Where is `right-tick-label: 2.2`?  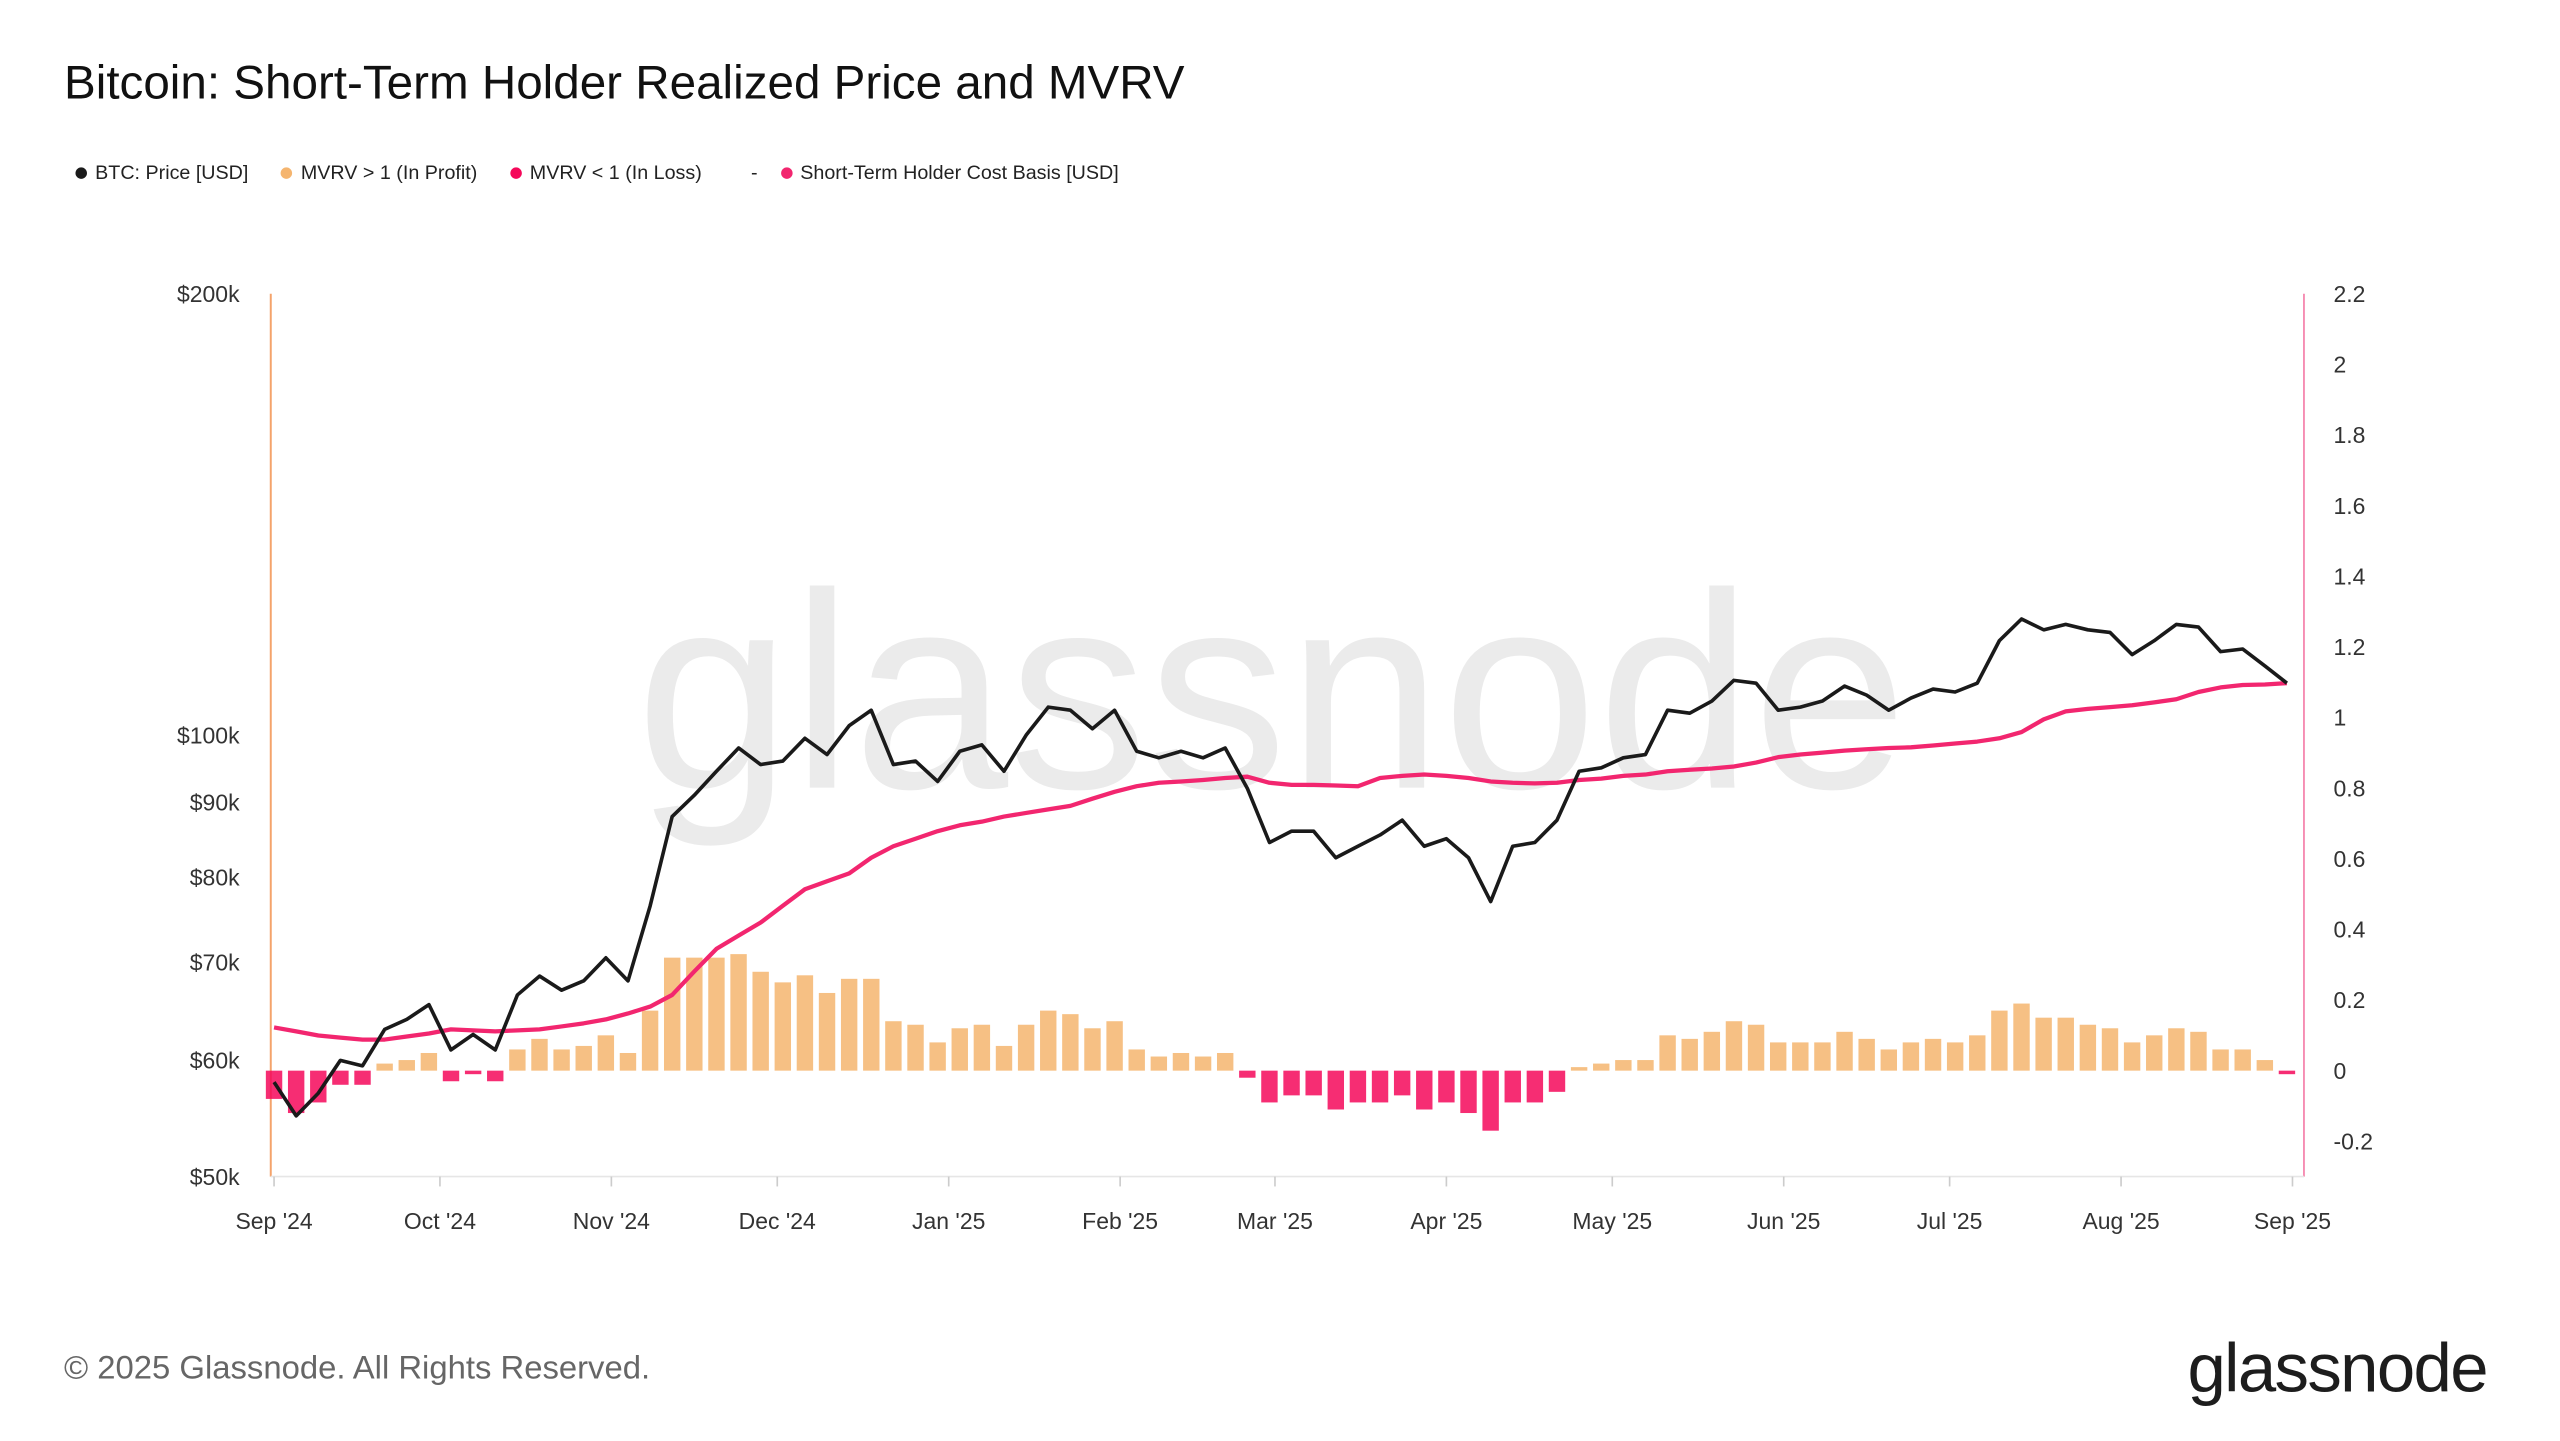 right-tick-label: 2.2 is located at coordinates (2350, 294).